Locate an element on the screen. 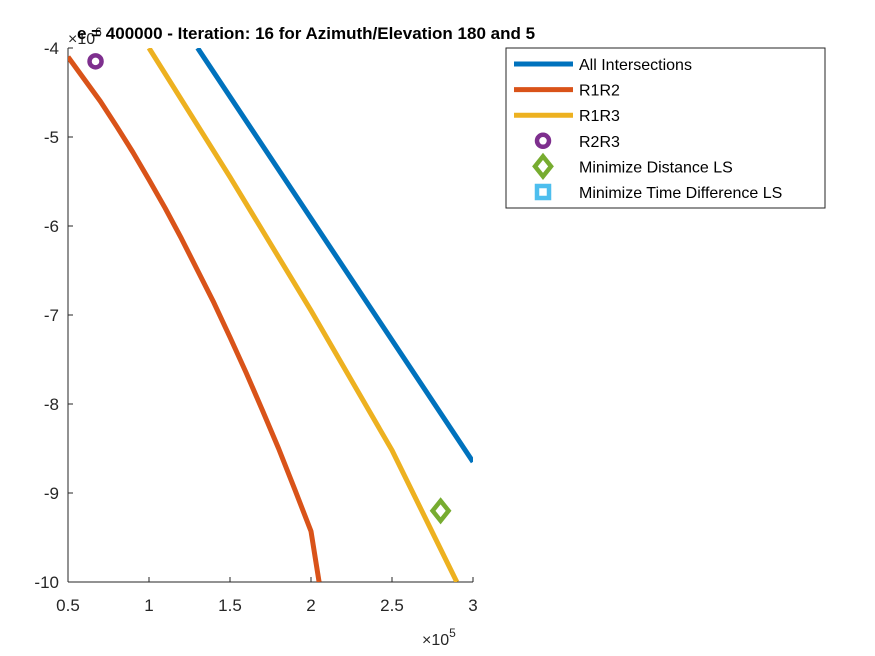 The height and width of the screenshot is (656, 875). y-tick-label: -9 is located at coordinates (51, 493).